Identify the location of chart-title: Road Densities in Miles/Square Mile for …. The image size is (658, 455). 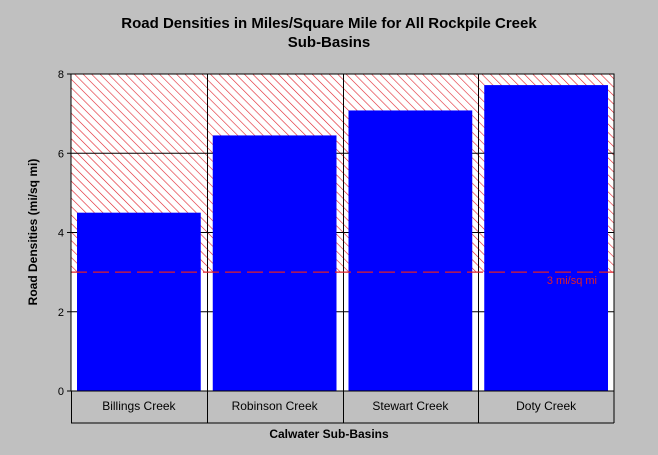
(329, 33).